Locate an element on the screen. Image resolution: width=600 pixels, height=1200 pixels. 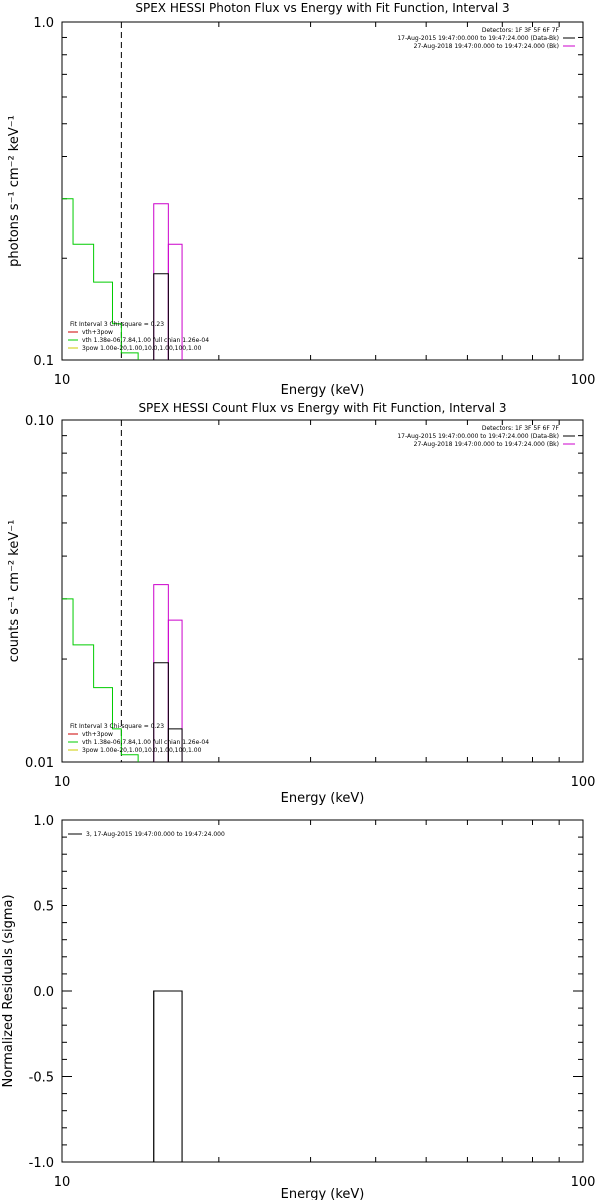
y-tick-label: -1.0 is located at coordinates (41, 1163).